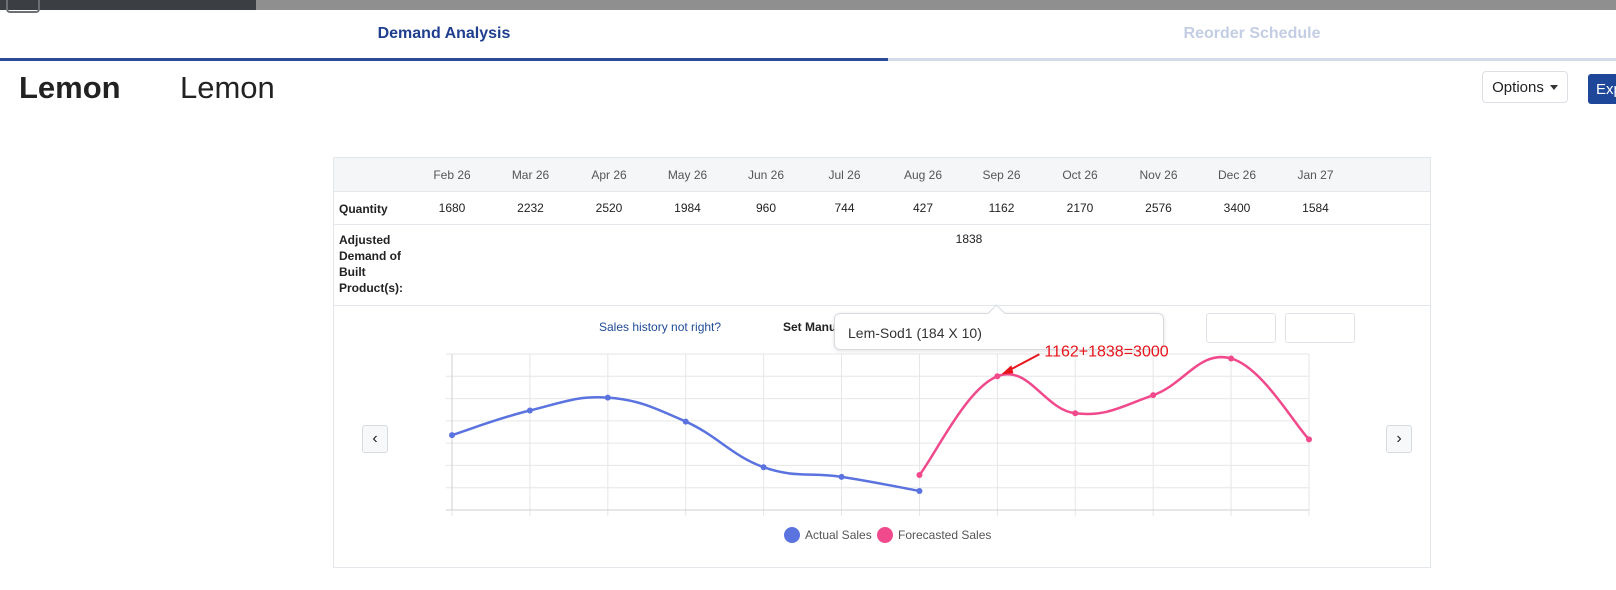 The width and height of the screenshot is (1616, 590). What do you see at coordinates (375, 439) in the screenshot?
I see `chevron-left-icon: ‹` at bounding box center [375, 439].